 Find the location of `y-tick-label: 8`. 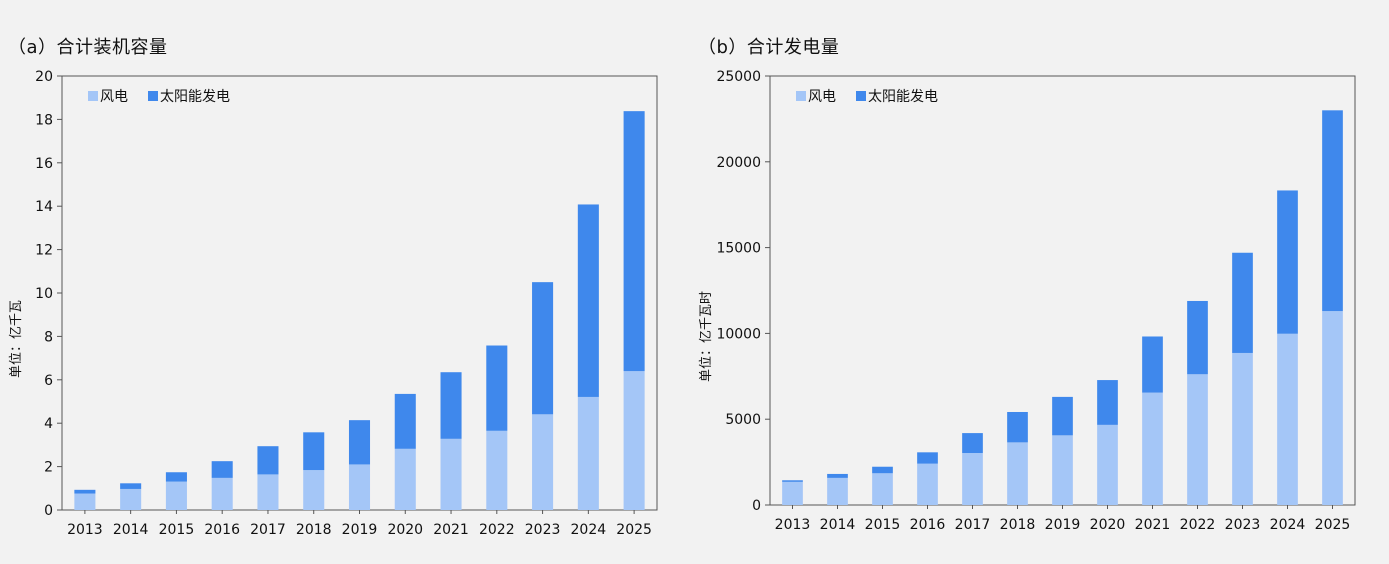

y-tick-label: 8 is located at coordinates (48, 337).